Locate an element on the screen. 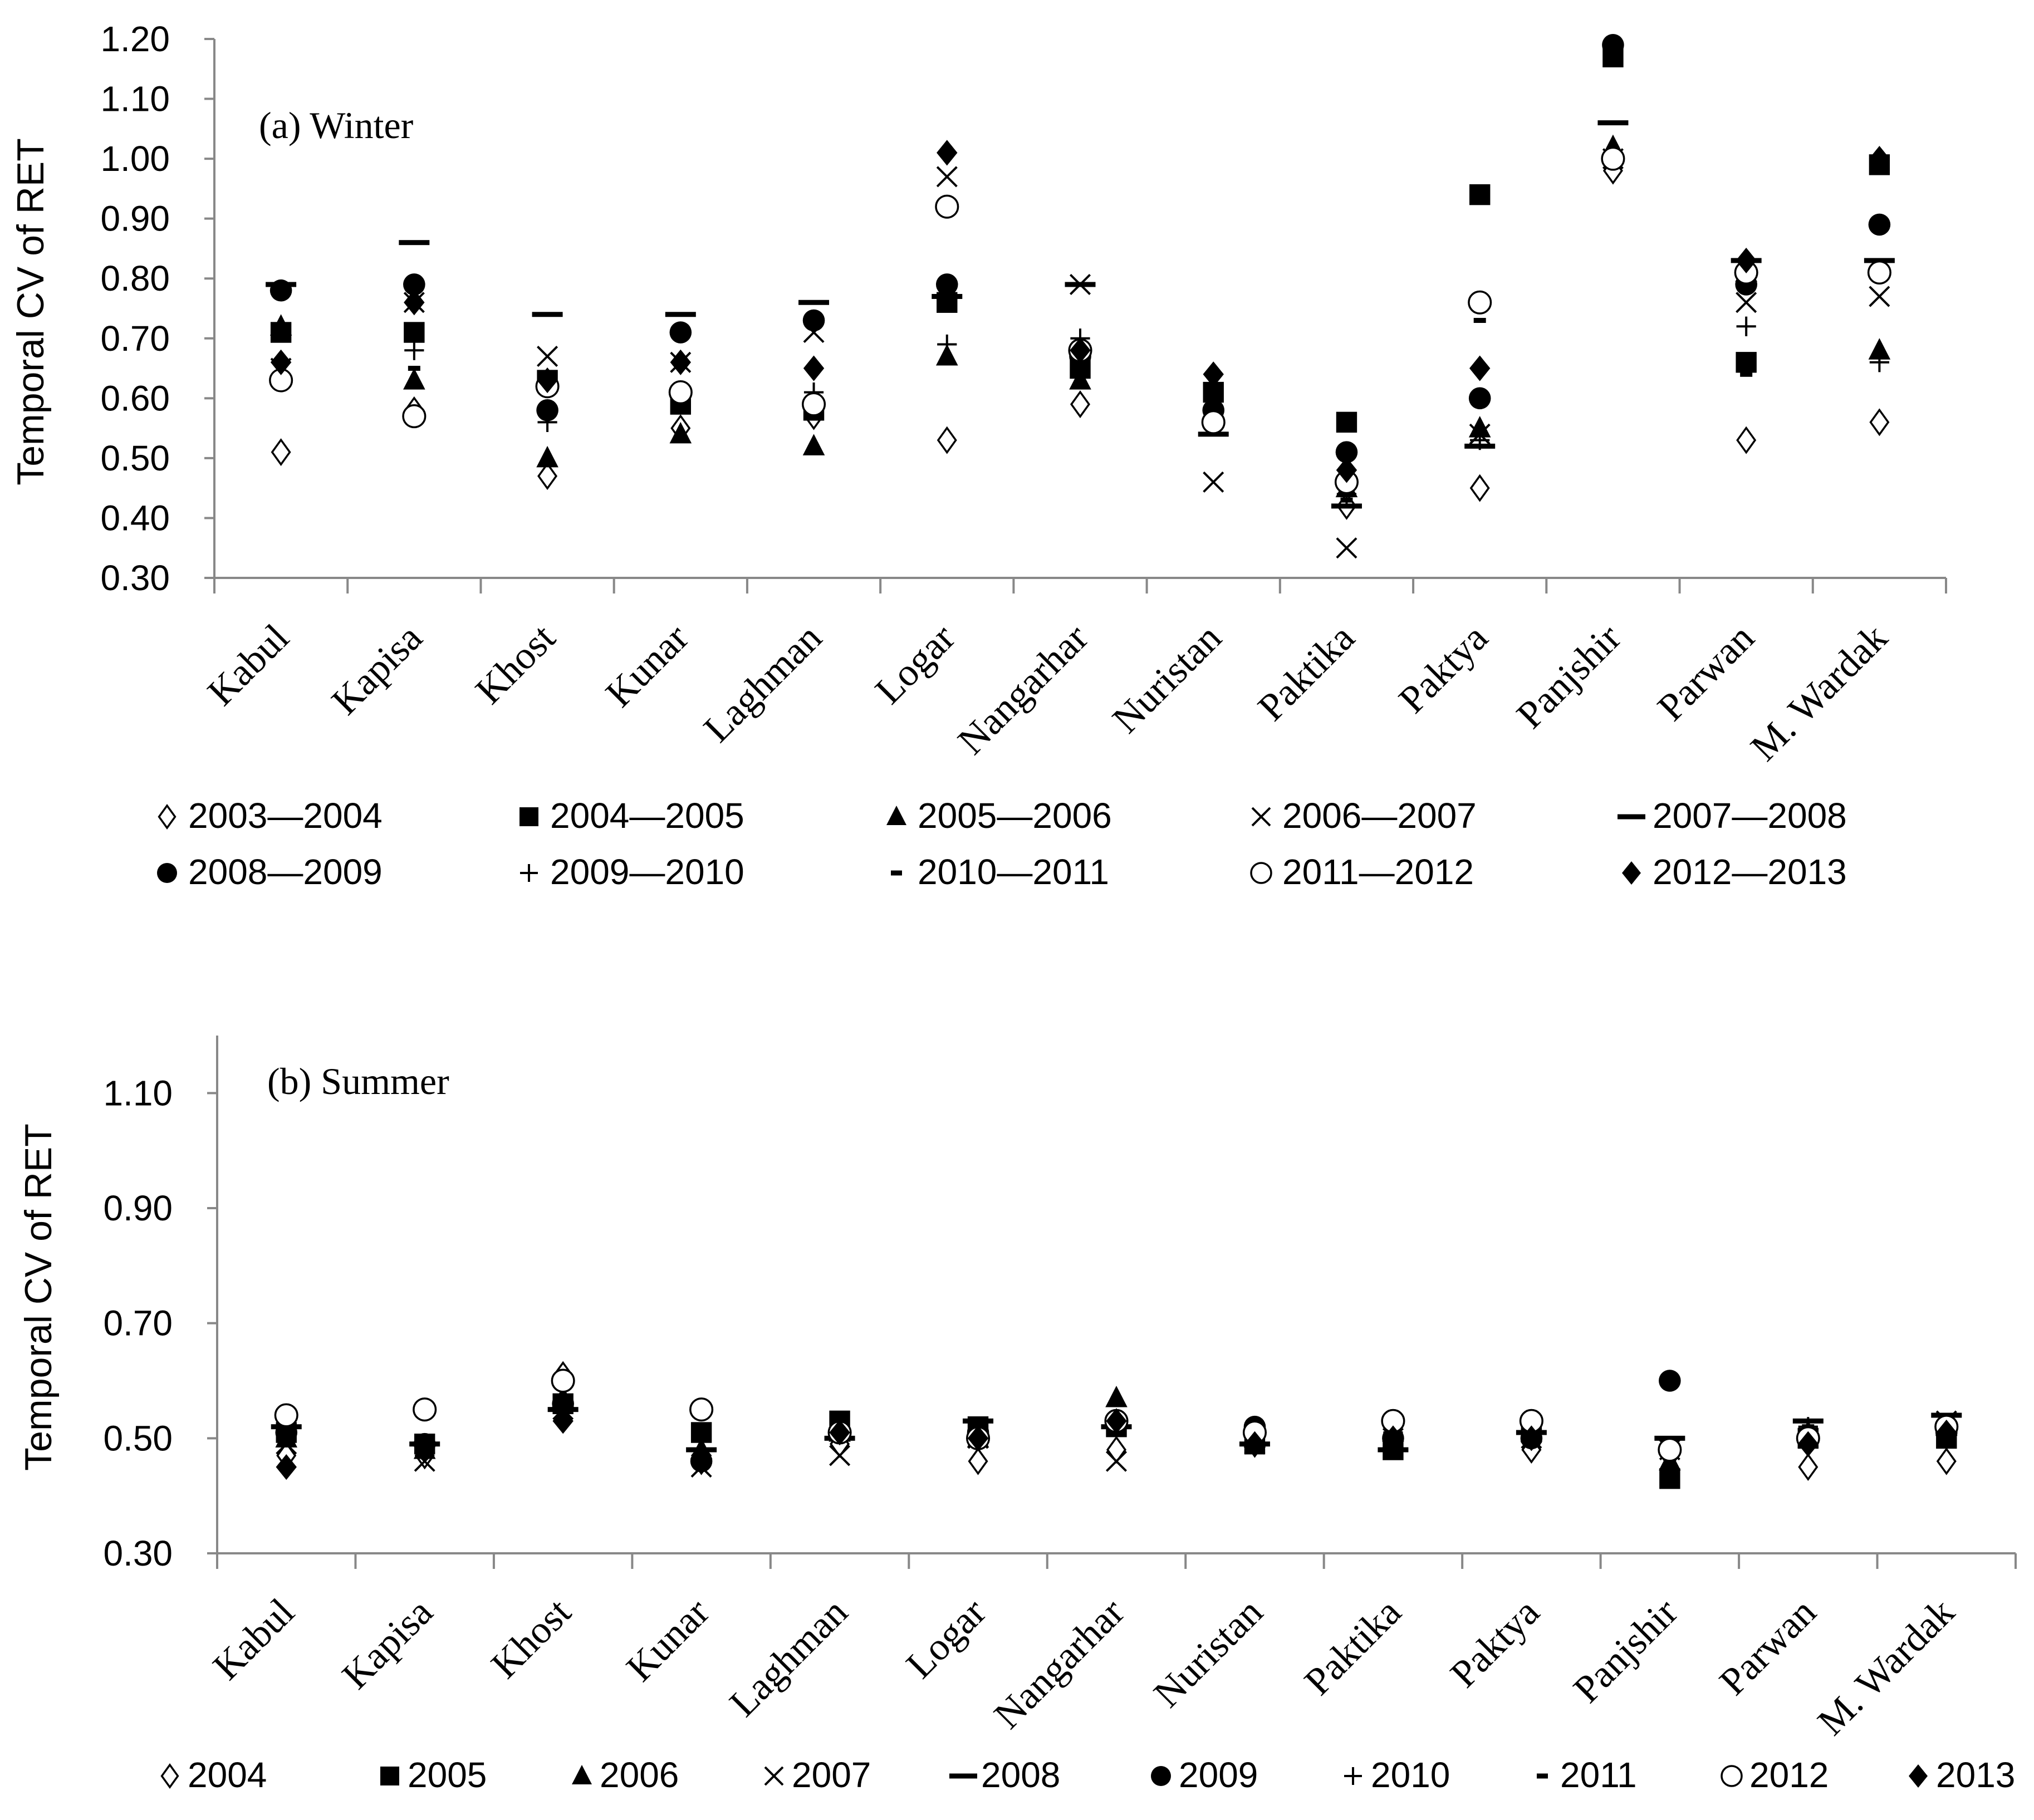 The width and height of the screenshot is (2034, 1820). legend-marker-2003-2004 is located at coordinates (167, 817).